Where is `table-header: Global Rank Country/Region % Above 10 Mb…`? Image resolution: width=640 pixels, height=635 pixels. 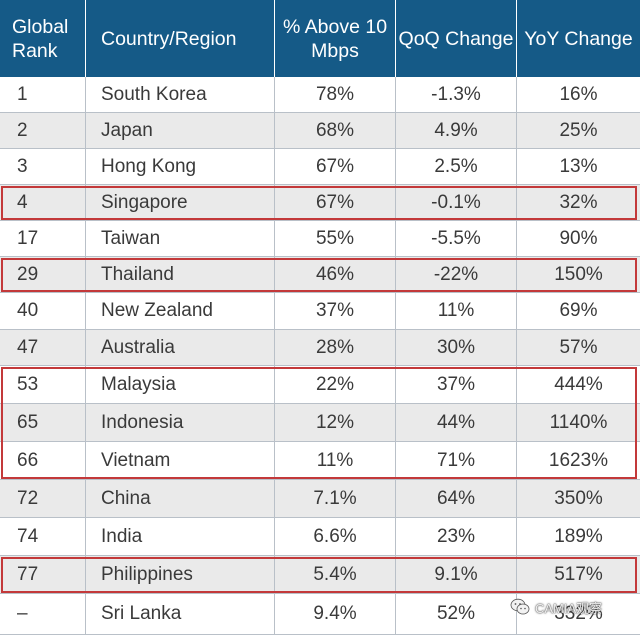 table-header: Global Rank Country/Region % Above 10 Mb… is located at coordinates (320, 38).